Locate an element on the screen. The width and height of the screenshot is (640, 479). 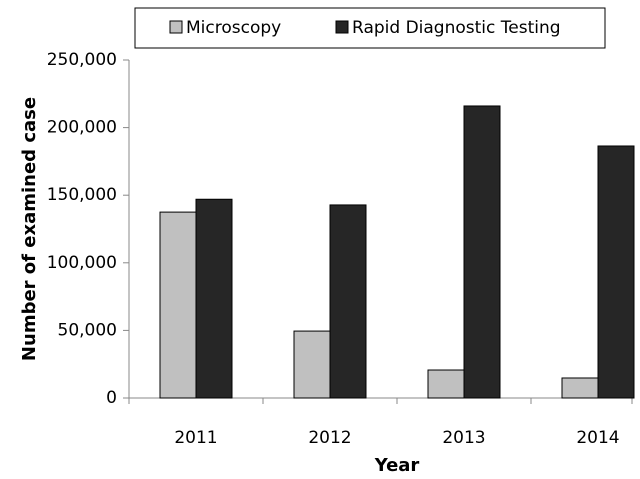
y-tick-label: 100,000 is located at coordinates (82, 263).